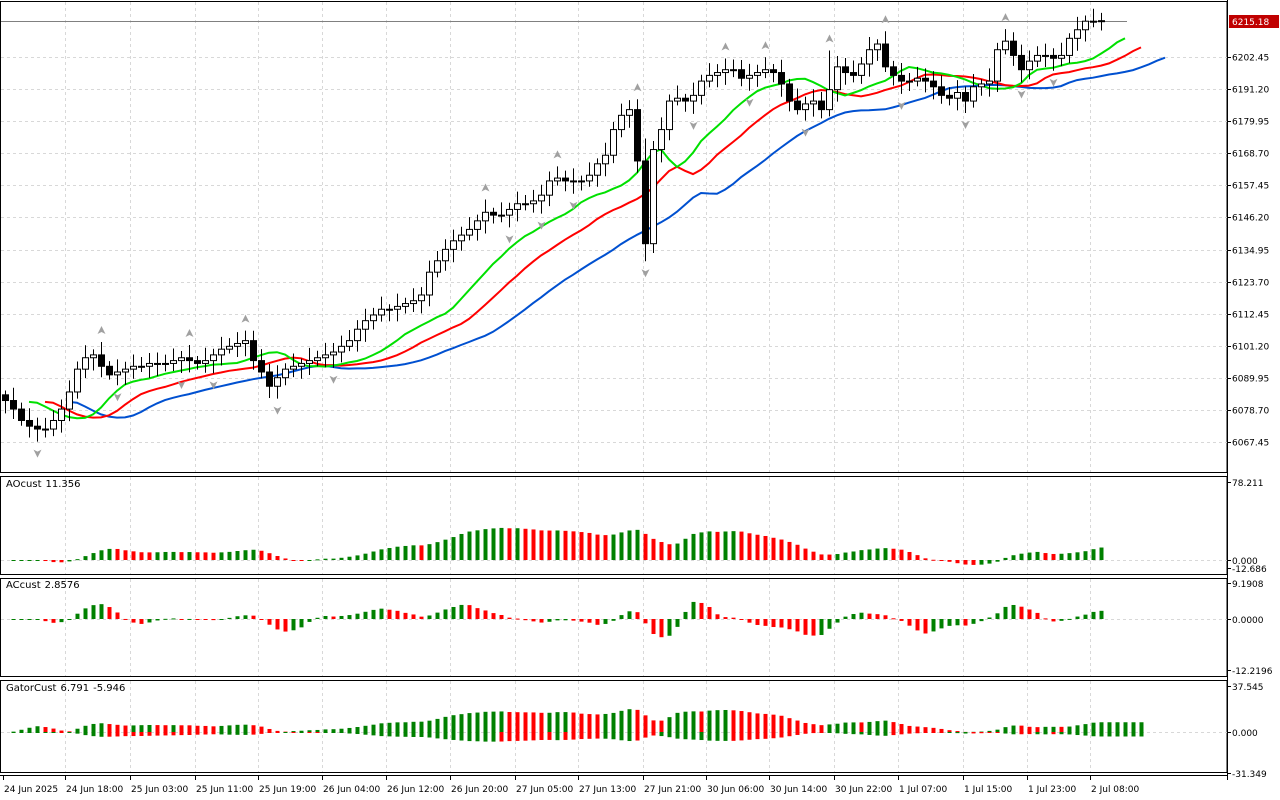  I want to click on price-axis-label: 6146.20, so click(1250, 219).